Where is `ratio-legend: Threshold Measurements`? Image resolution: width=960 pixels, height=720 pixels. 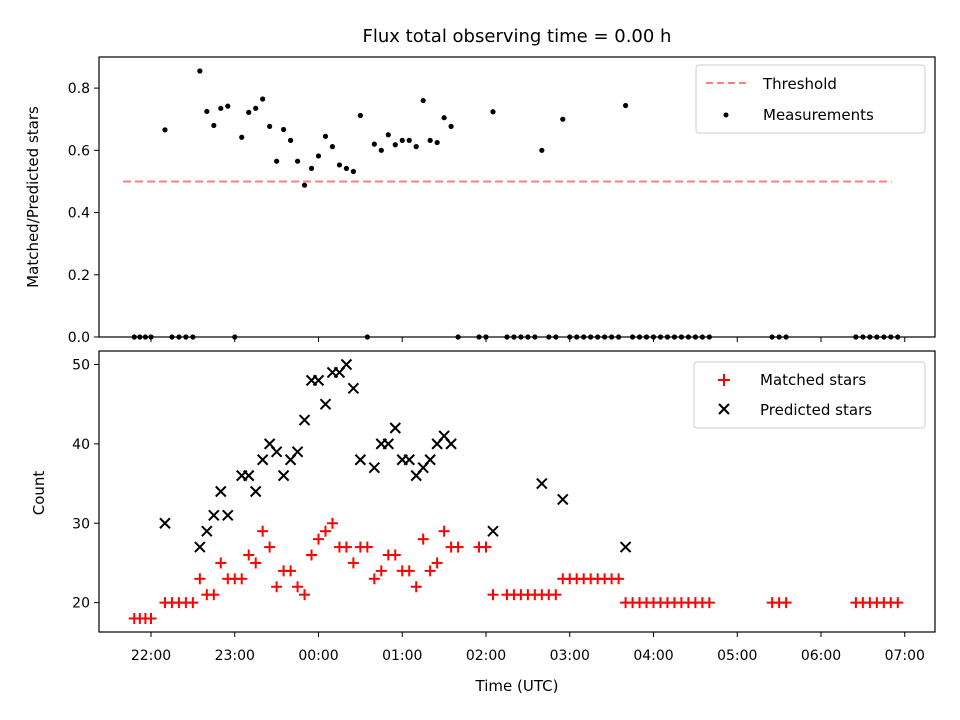
ratio-legend: Threshold Measurements is located at coordinates (810, 99).